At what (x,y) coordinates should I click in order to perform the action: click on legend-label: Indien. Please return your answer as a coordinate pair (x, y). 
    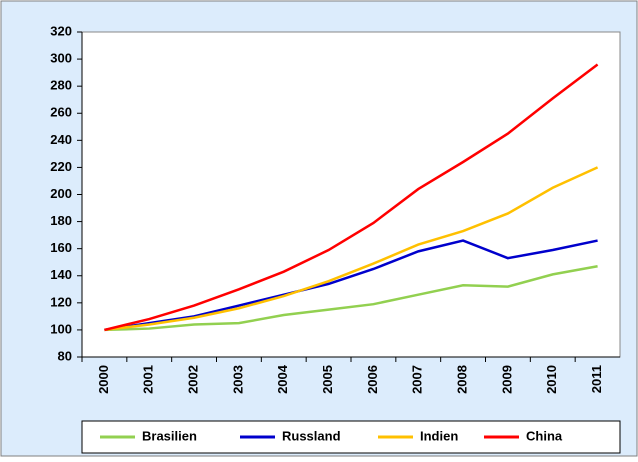
    Looking at the image, I should click on (439, 435).